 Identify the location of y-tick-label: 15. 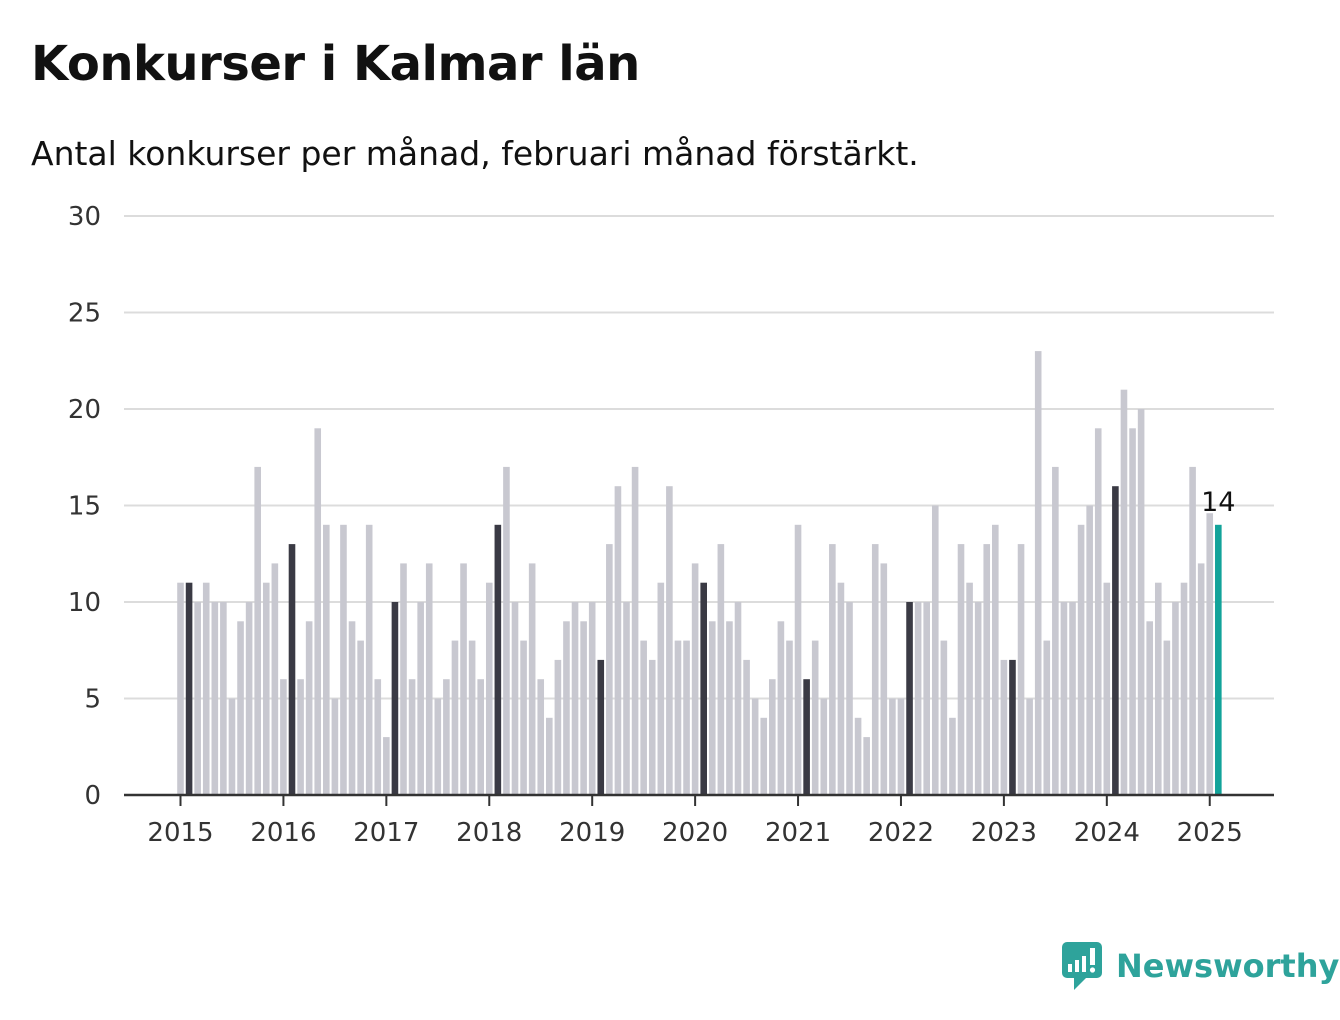
(84, 507).